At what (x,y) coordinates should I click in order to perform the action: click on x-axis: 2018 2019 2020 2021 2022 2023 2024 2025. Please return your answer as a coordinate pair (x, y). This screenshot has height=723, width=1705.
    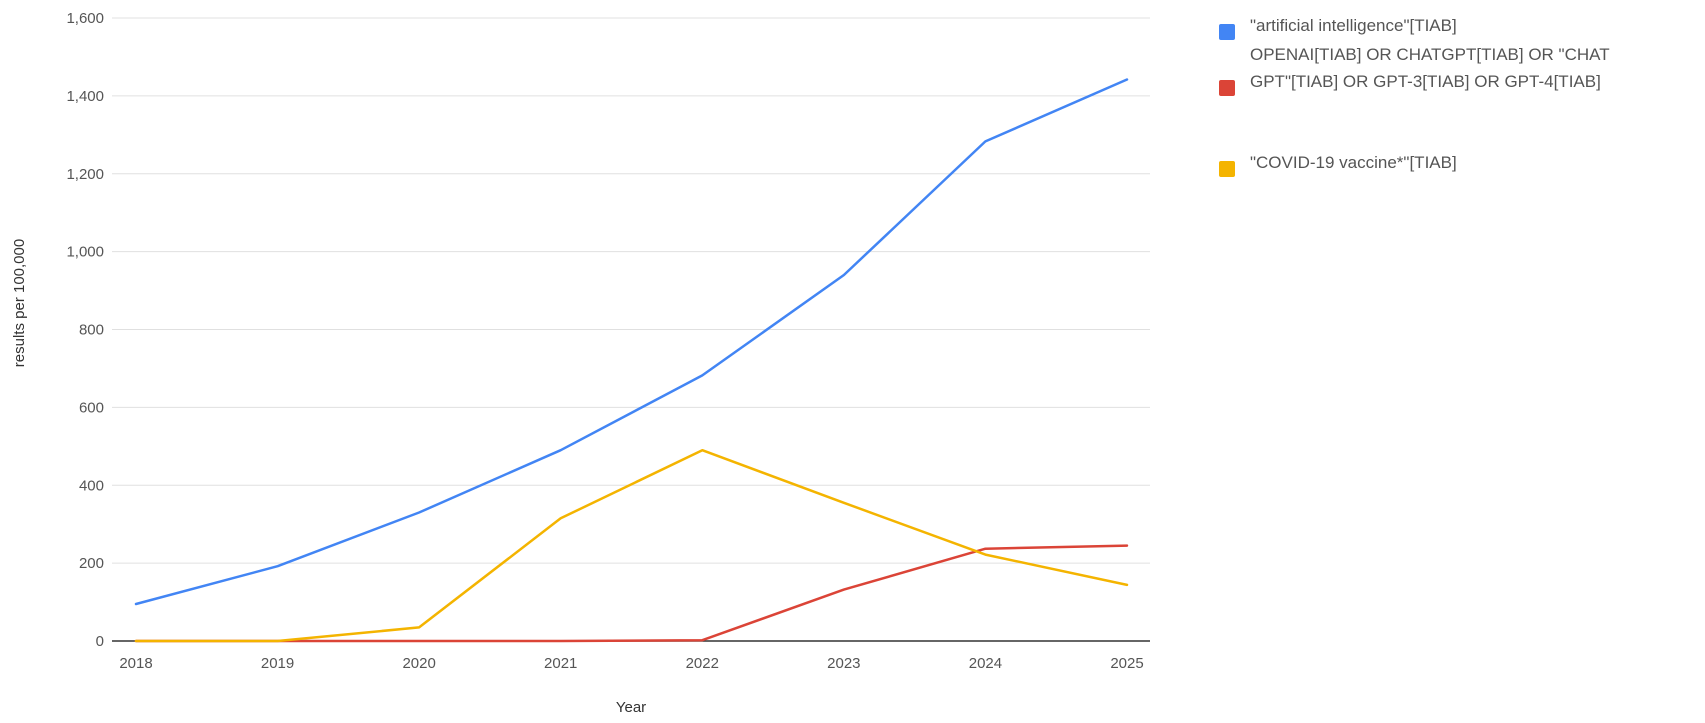
    Looking at the image, I should click on (631, 663).